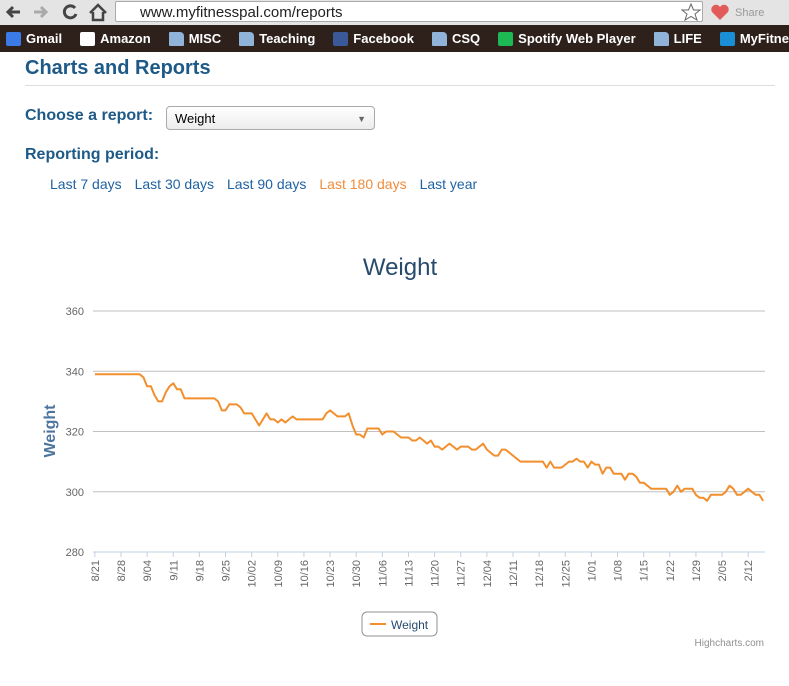 This screenshot has height=686, width=789. I want to click on x-tick-label: 10/23, so click(331, 574).